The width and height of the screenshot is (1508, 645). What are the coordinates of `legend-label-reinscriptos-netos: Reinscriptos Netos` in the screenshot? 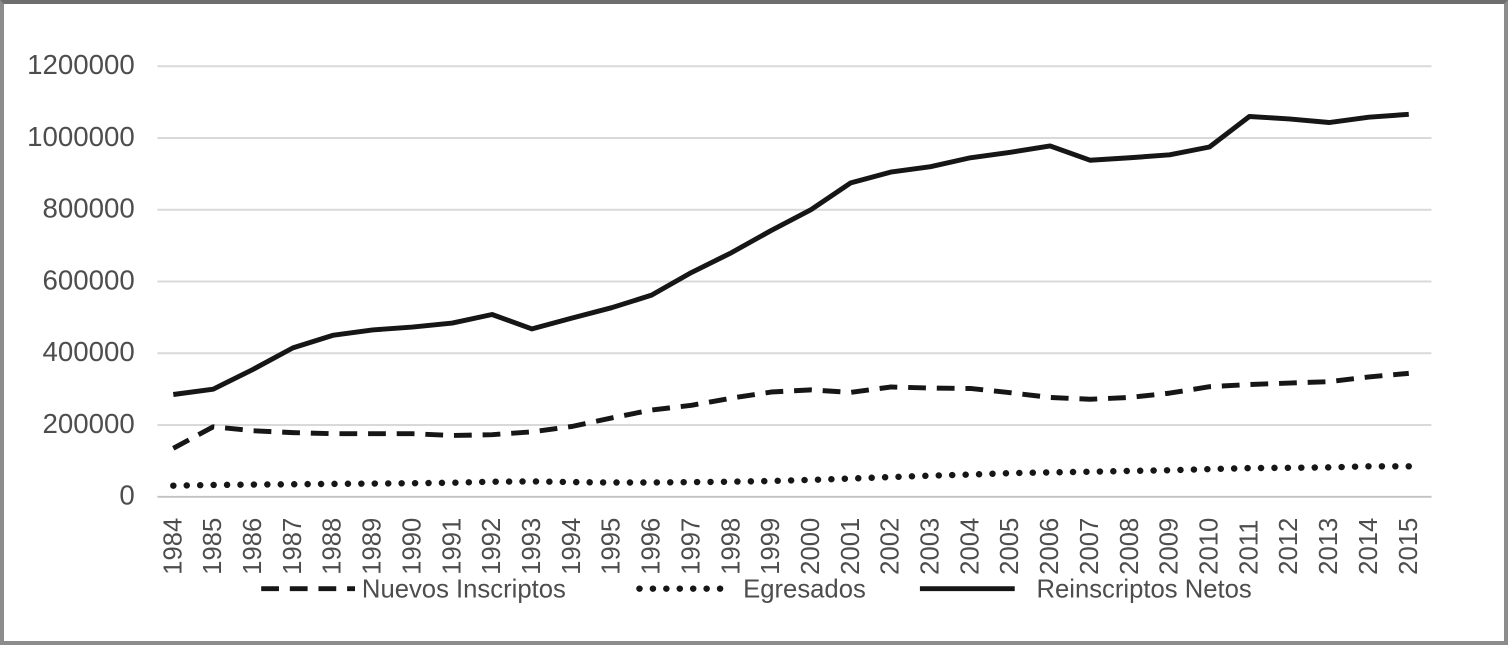 It's located at (1143, 590).